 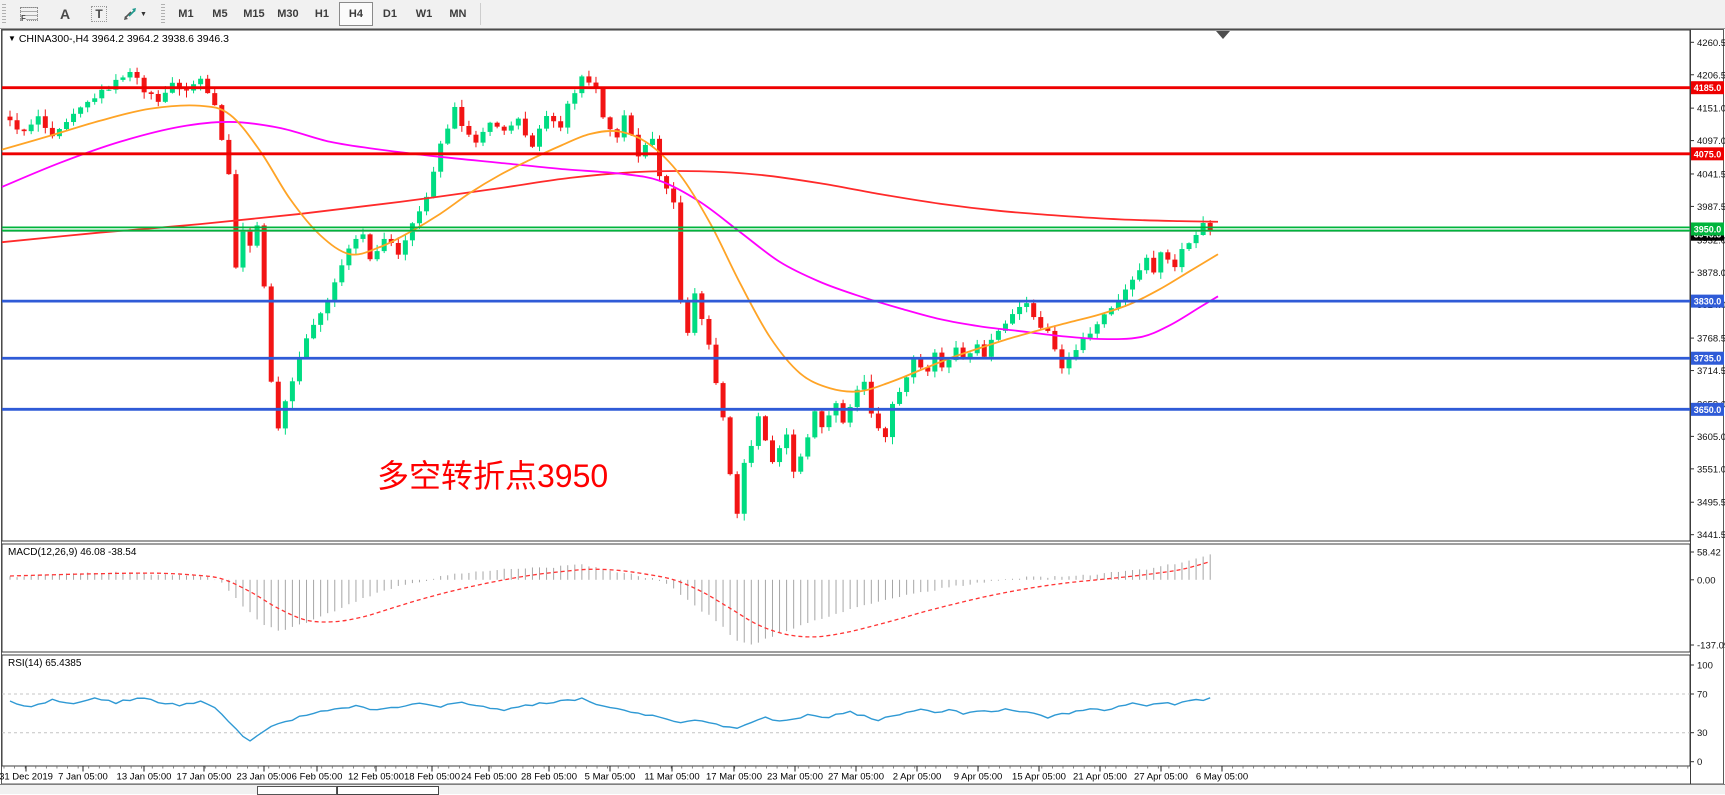 I want to click on axis-tick-label: 3878.0, so click(x=1711, y=273).